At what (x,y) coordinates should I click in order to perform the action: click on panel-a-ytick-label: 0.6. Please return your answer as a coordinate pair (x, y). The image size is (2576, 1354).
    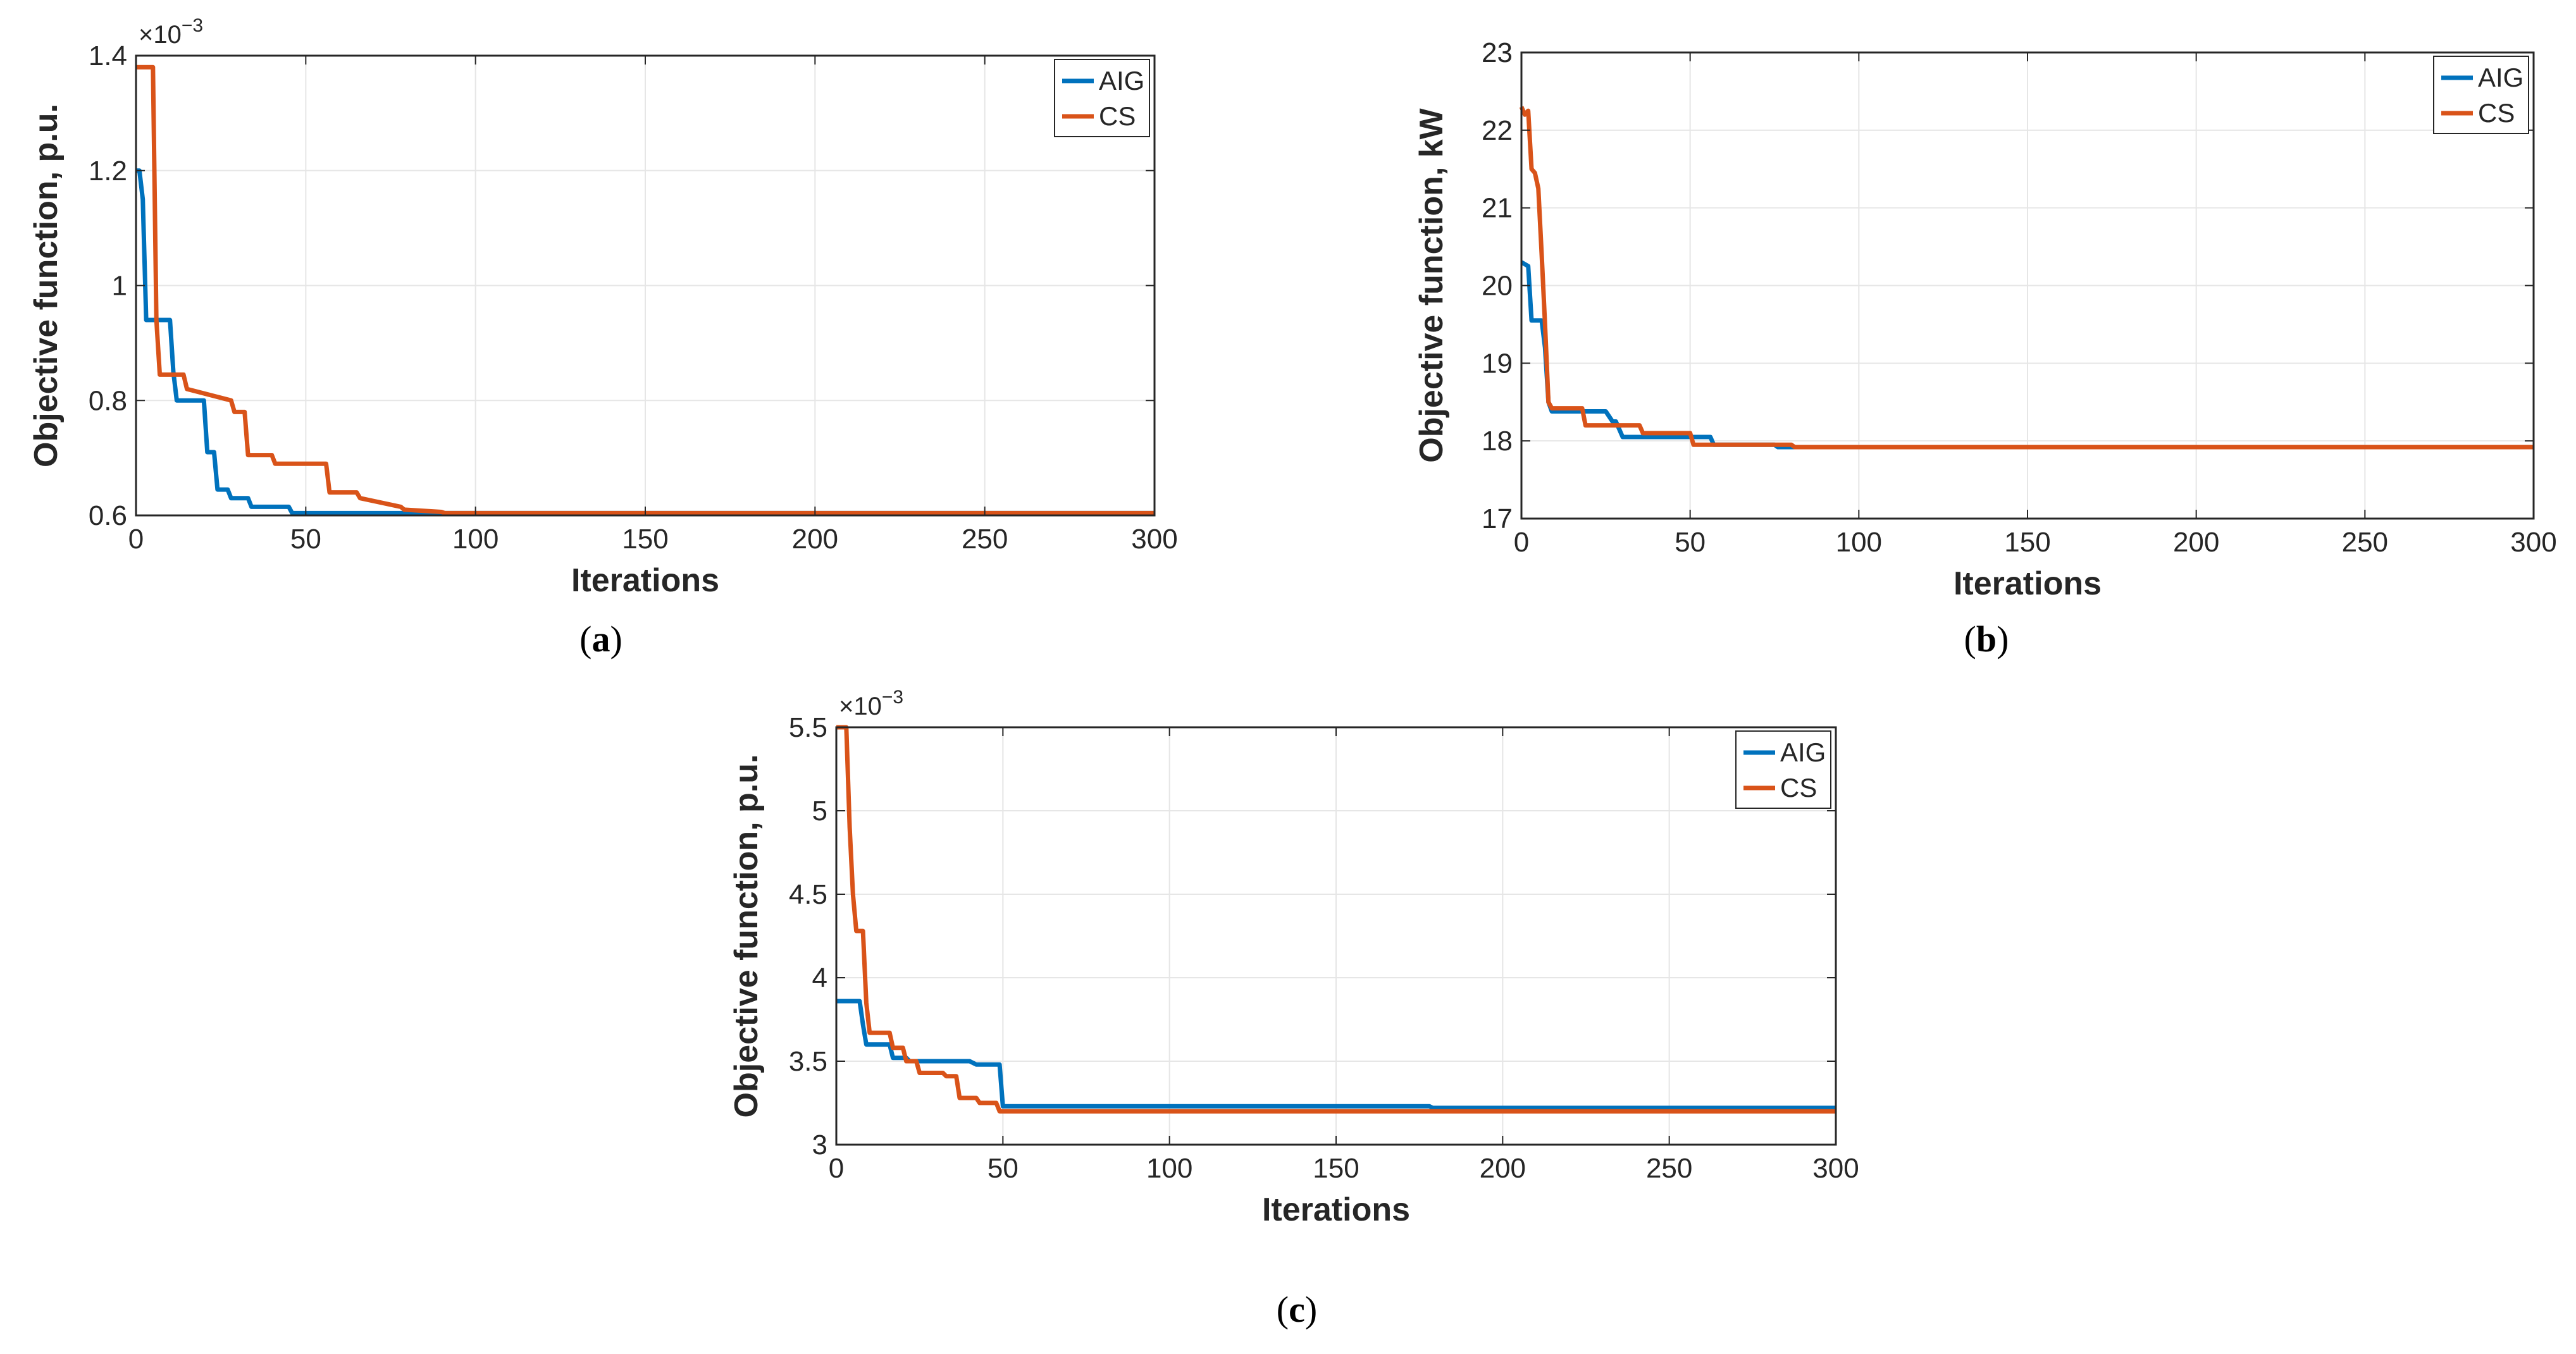
    Looking at the image, I should click on (108, 515).